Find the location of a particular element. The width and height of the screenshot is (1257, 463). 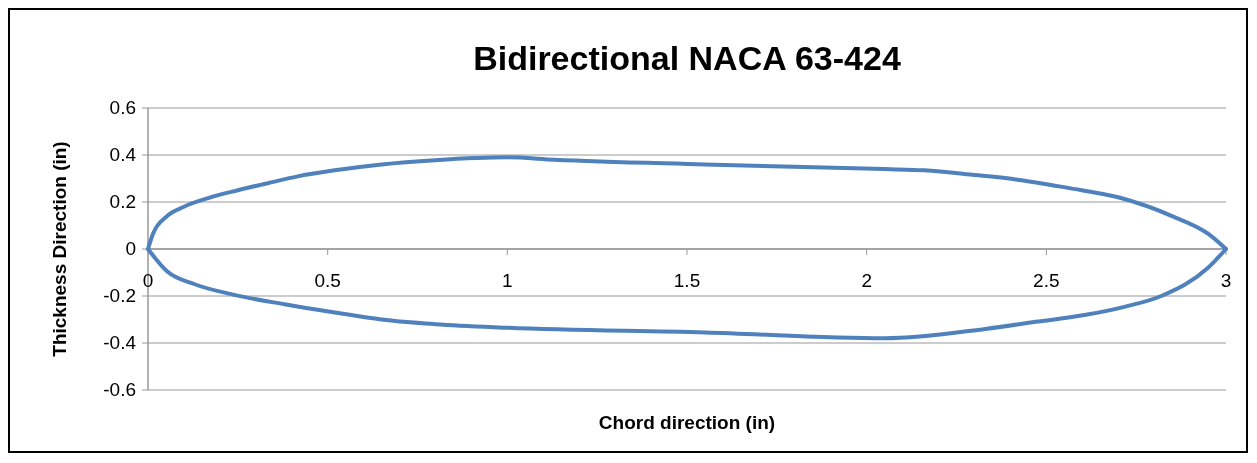

chart-title: Bidirectional NACA 63-424 is located at coordinates (687, 58).